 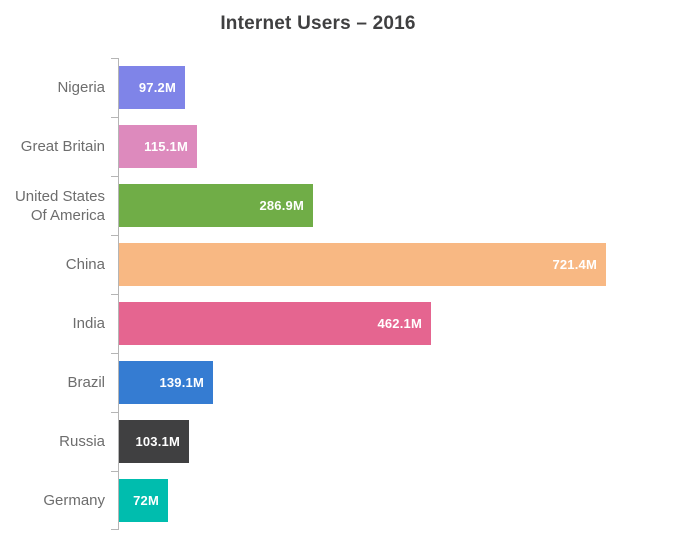 I want to click on y-axis-line, so click(x=118, y=294).